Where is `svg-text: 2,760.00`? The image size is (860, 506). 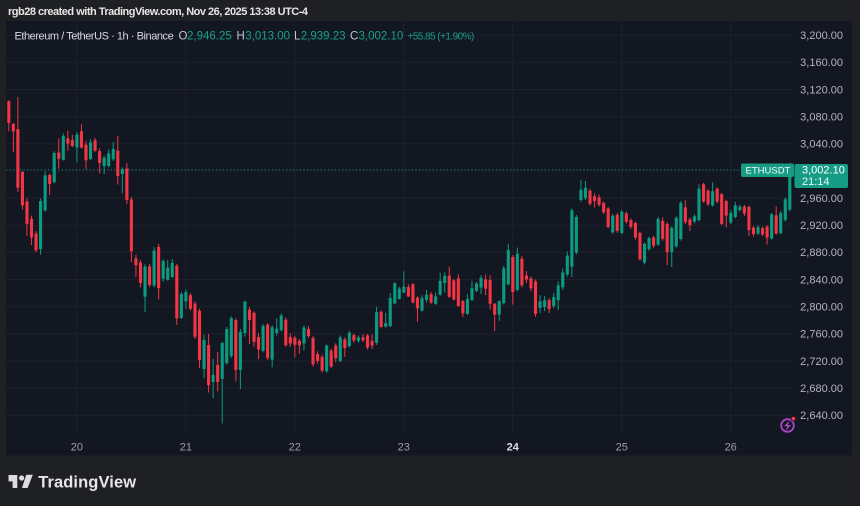 svg-text: 2,760.00 is located at coordinates (821, 335).